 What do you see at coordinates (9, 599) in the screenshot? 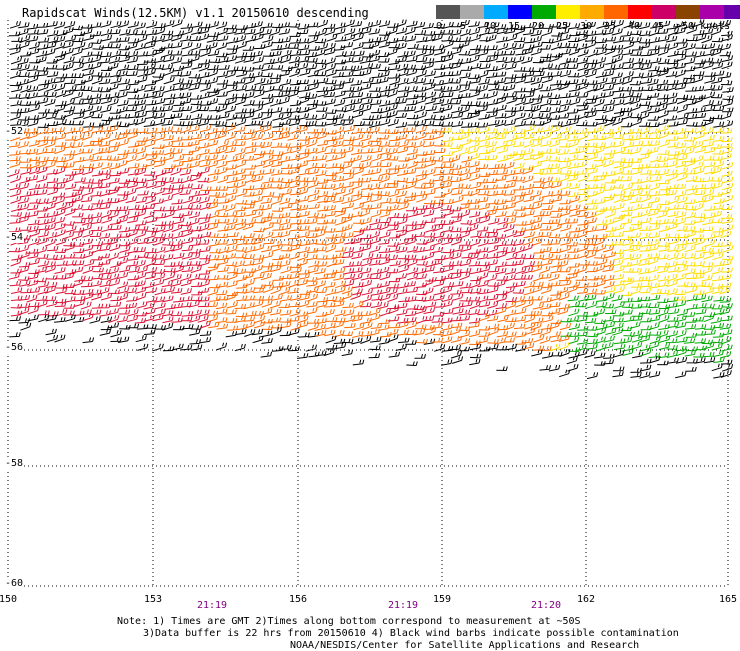
I see `lon-label-150: 150` at bounding box center [9, 599].